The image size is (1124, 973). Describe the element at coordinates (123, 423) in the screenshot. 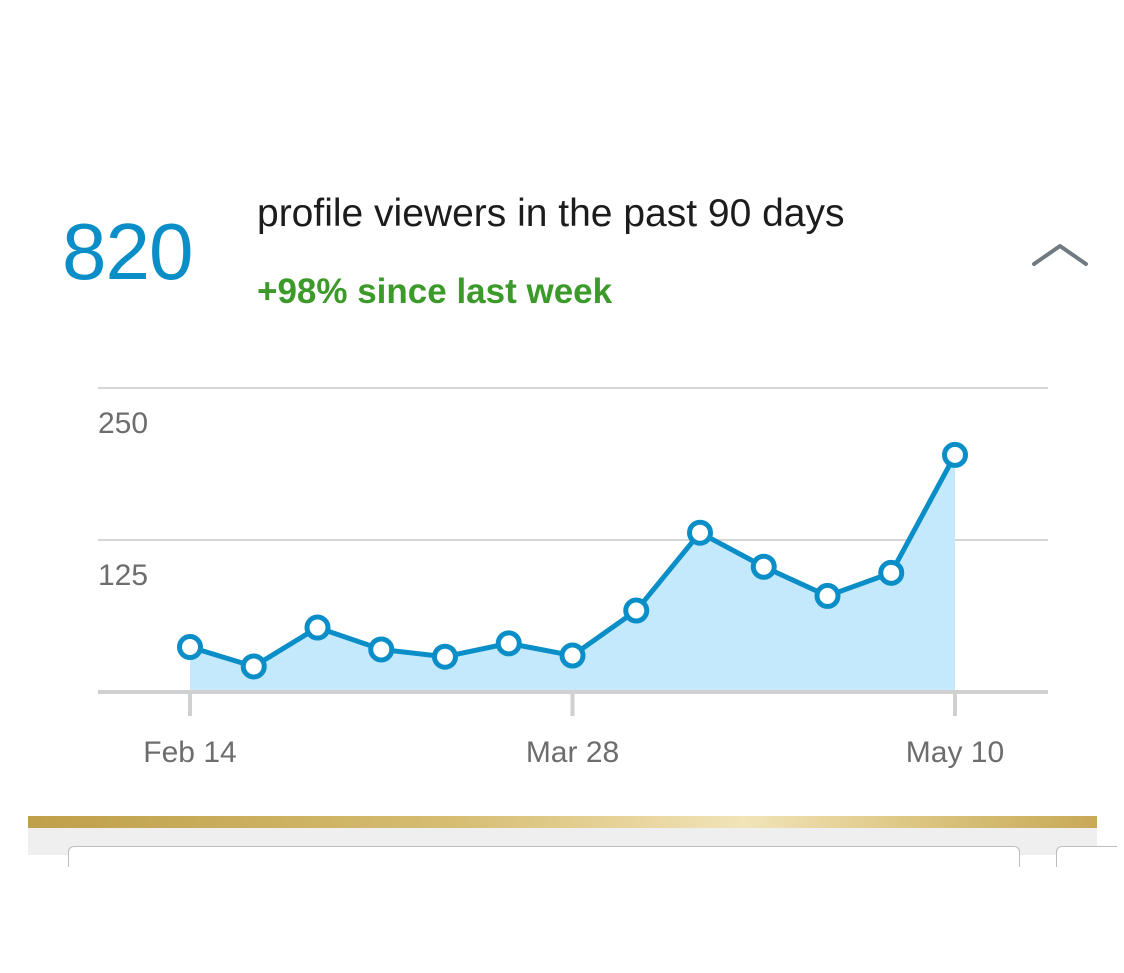

I see `y-tick-label: 250` at that location.